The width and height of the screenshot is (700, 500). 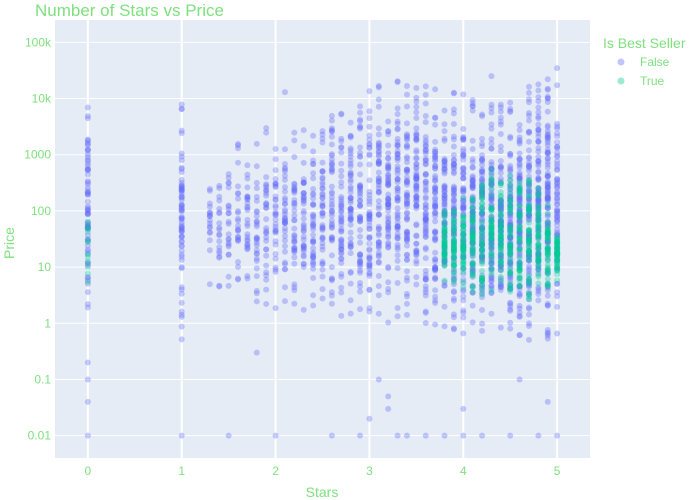 I want to click on legend-item-false: False, so click(x=643, y=62).